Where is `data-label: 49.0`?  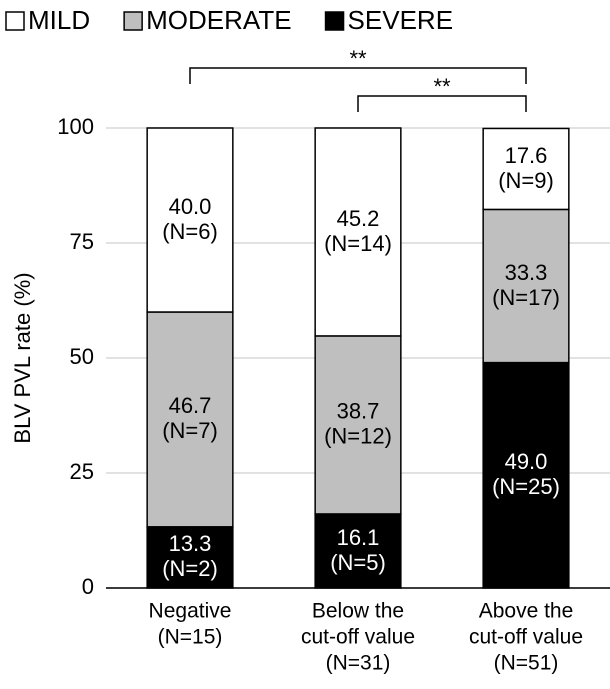 data-label: 49.0 is located at coordinates (526, 461).